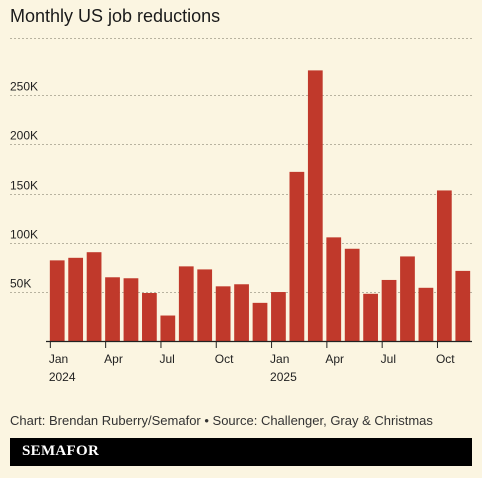 This screenshot has height=478, width=482. Describe the element at coordinates (24, 235) in the screenshot. I see `y-tick-label: 100K` at that location.